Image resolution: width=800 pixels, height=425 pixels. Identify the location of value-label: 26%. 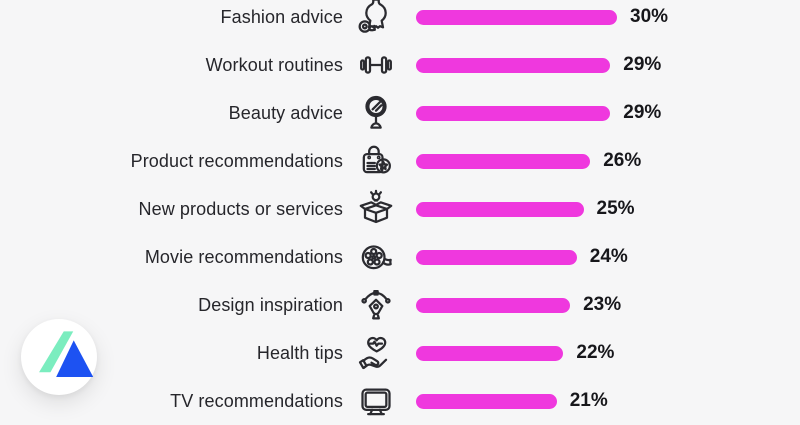
(622, 160).